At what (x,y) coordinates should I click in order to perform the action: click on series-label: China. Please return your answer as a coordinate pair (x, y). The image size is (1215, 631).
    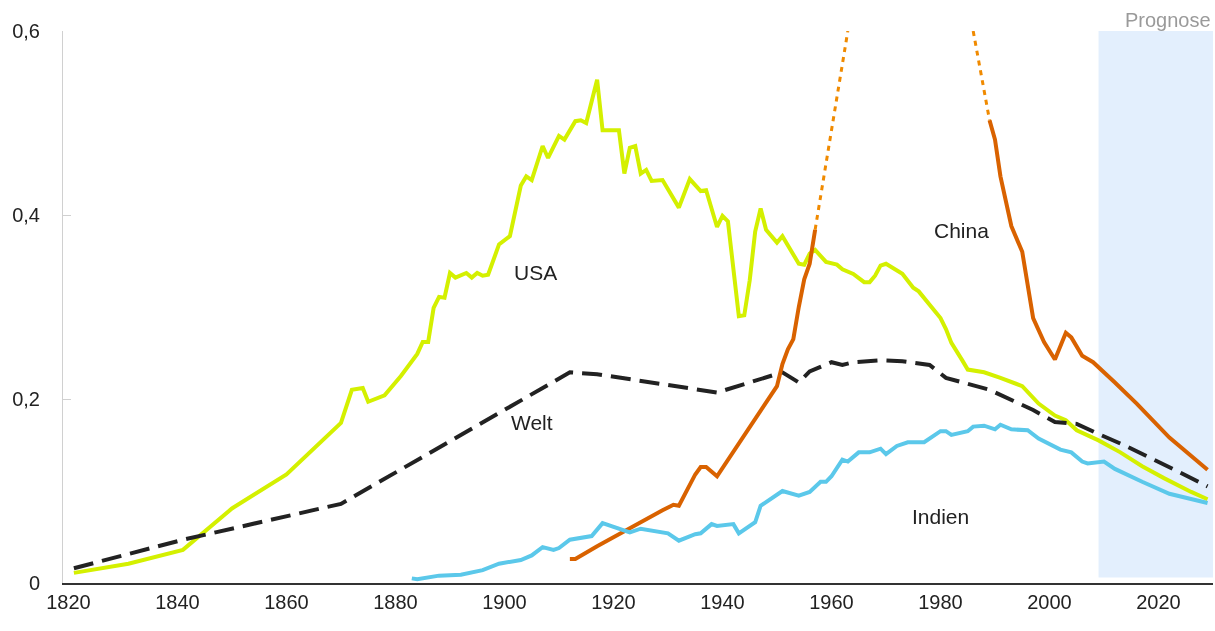
    Looking at the image, I should click on (962, 230).